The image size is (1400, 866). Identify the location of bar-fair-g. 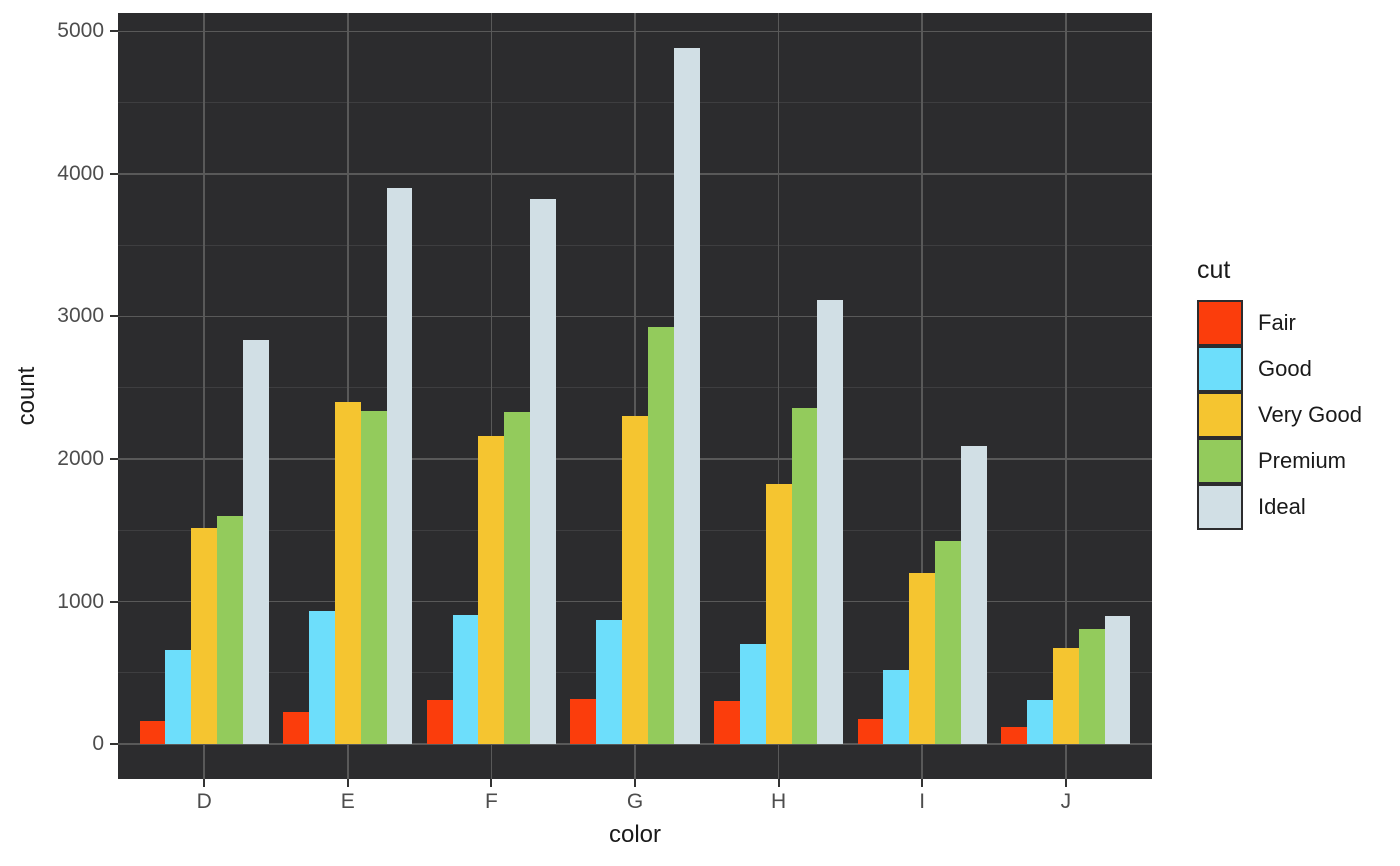
(583, 722).